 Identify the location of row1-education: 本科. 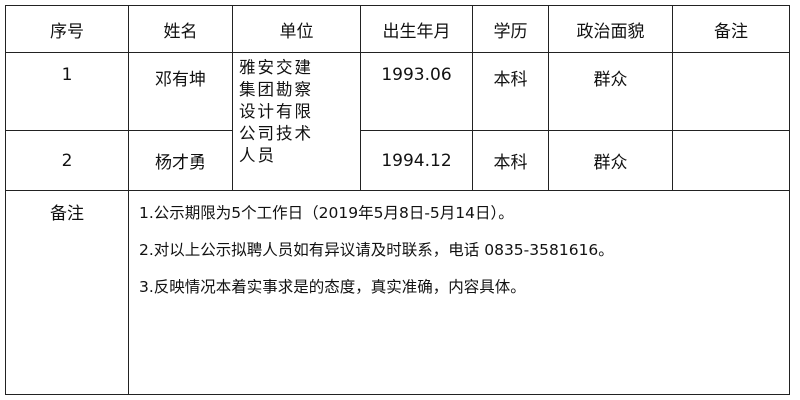
(510, 91).